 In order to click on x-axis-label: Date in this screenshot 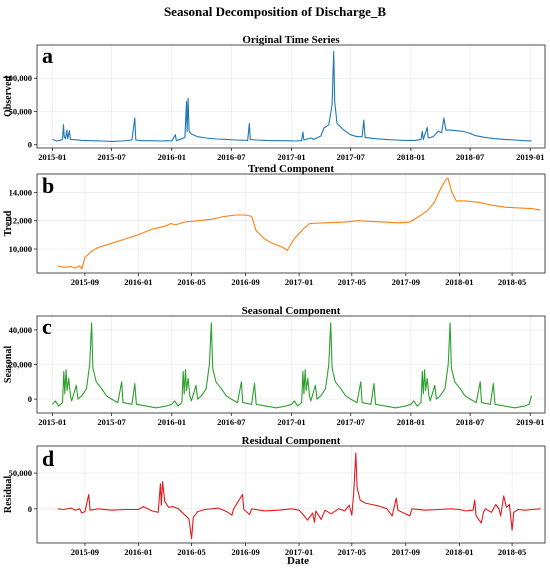, I will do `click(298, 561)`.